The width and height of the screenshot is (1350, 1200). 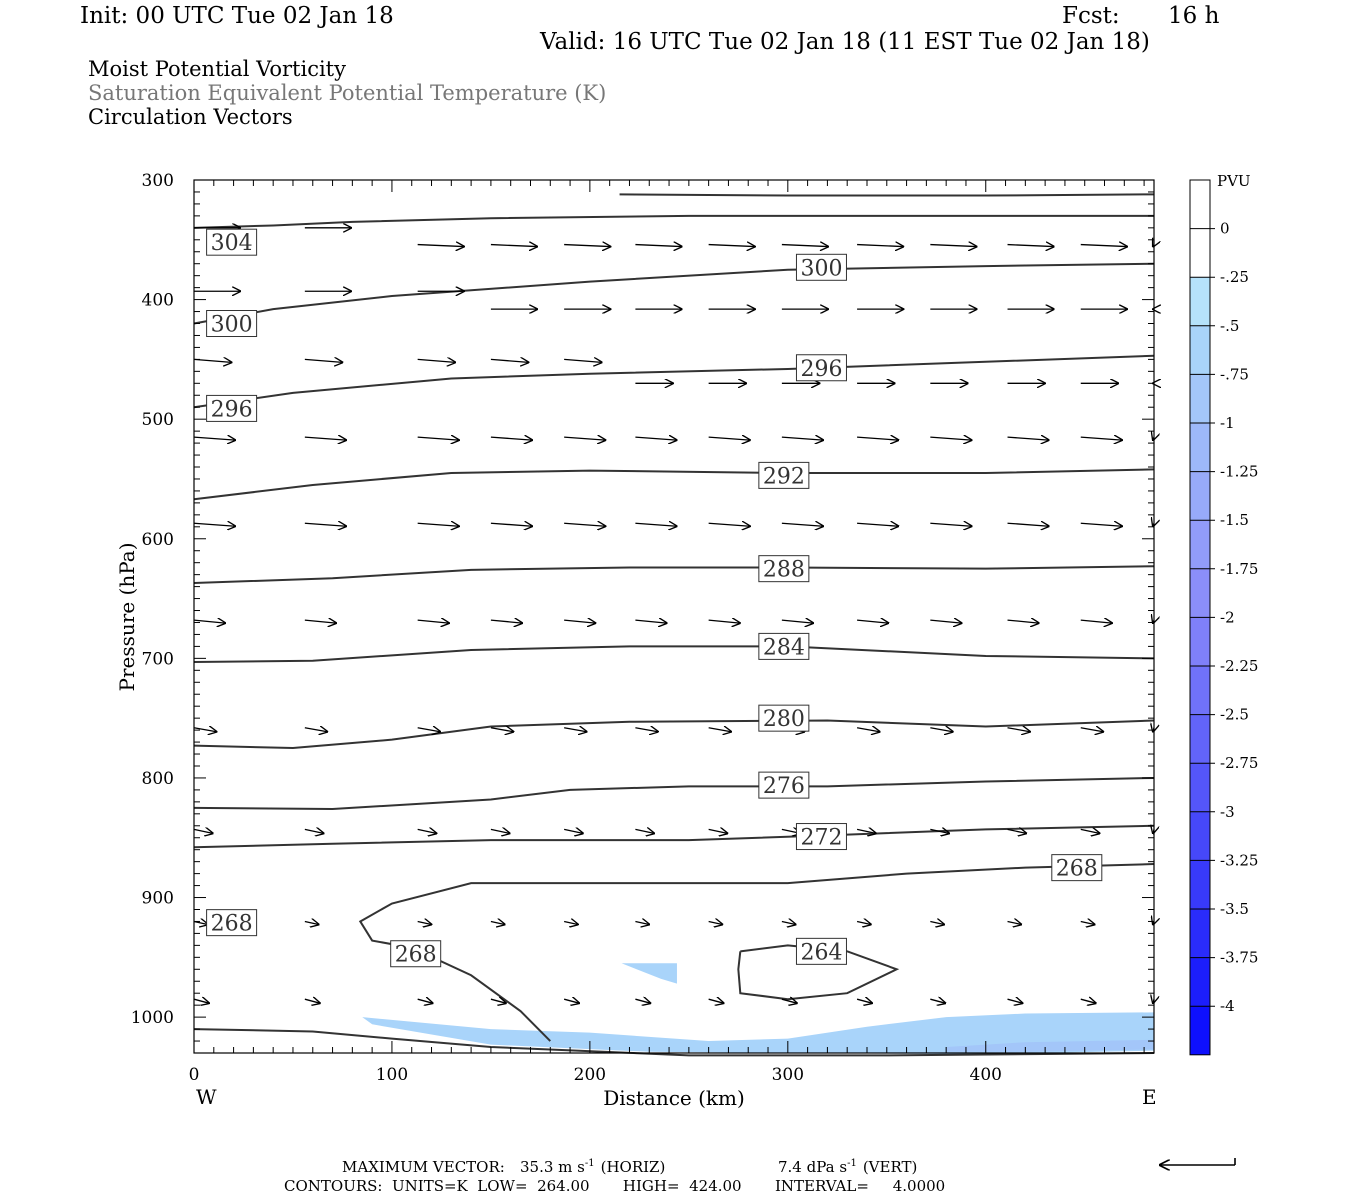 I want to click on colorbar-label: -3.25, so click(x=1239, y=860).